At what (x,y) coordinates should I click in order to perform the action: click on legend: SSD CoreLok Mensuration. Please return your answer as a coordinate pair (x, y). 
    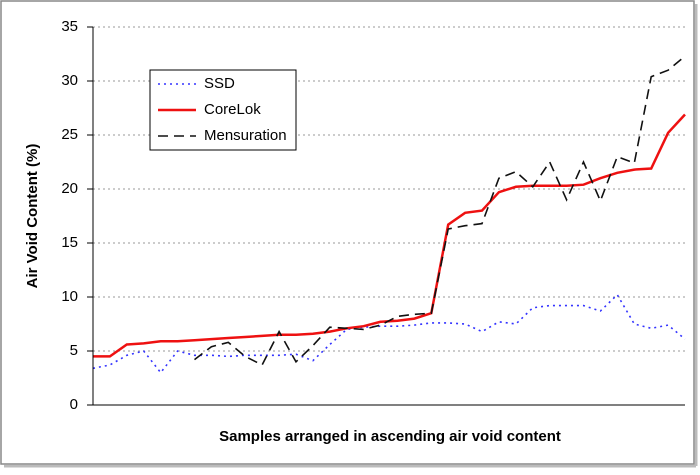
    Looking at the image, I should click on (223, 110).